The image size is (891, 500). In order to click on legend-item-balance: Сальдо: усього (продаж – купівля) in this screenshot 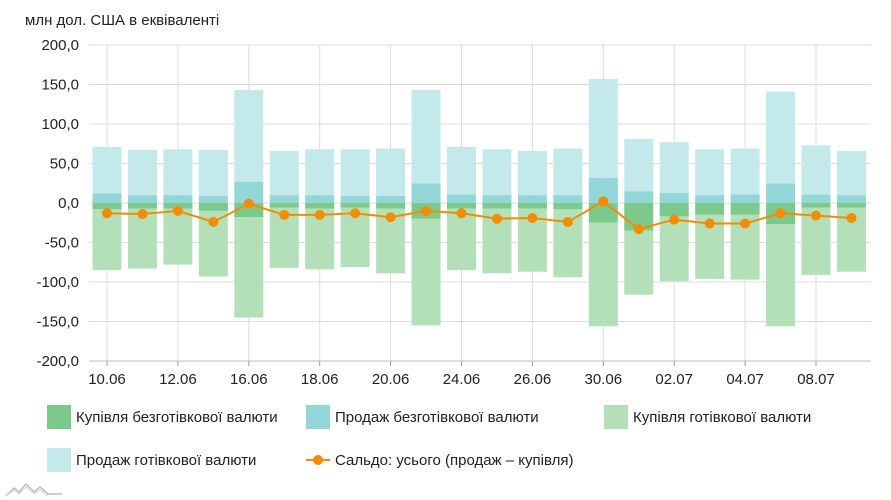, I will do `click(439, 460)`.